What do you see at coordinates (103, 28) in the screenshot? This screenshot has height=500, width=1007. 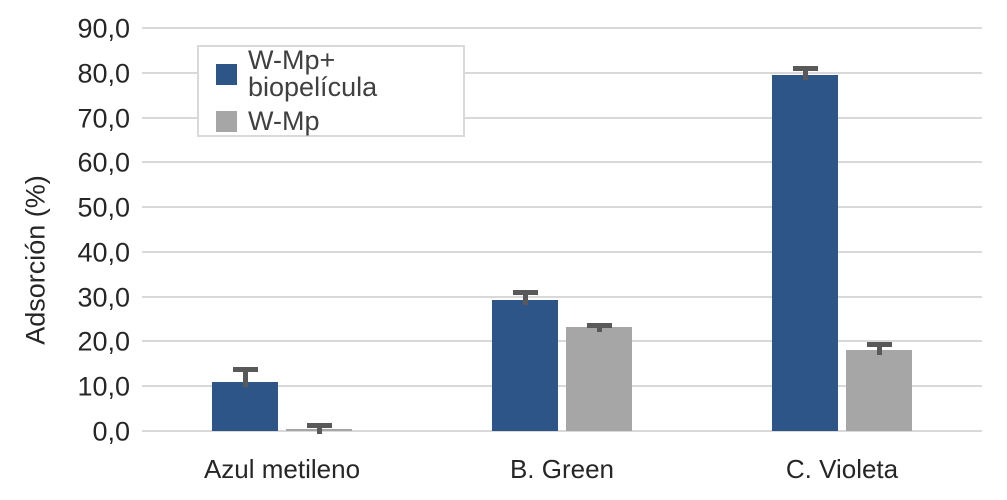 I see `y-tick-label: 90,0` at bounding box center [103, 28].